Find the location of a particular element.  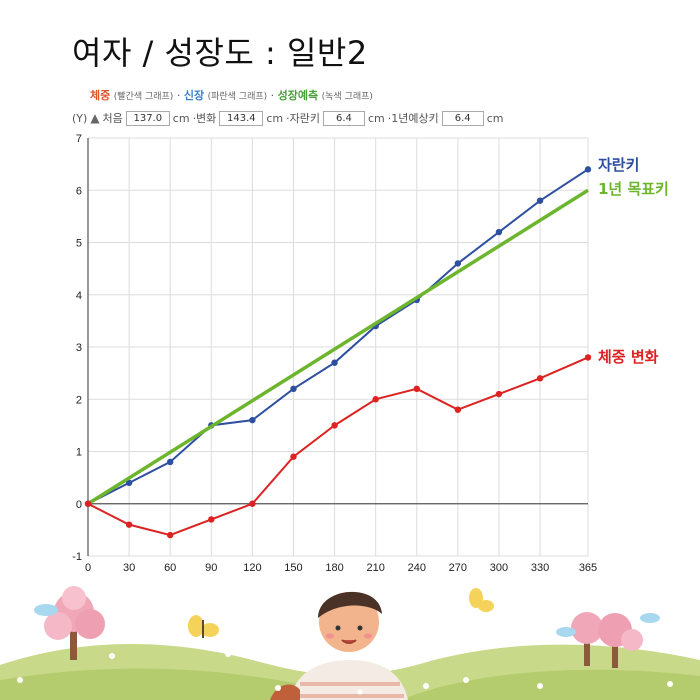

series-label: 자란키 is located at coordinates (618, 165).